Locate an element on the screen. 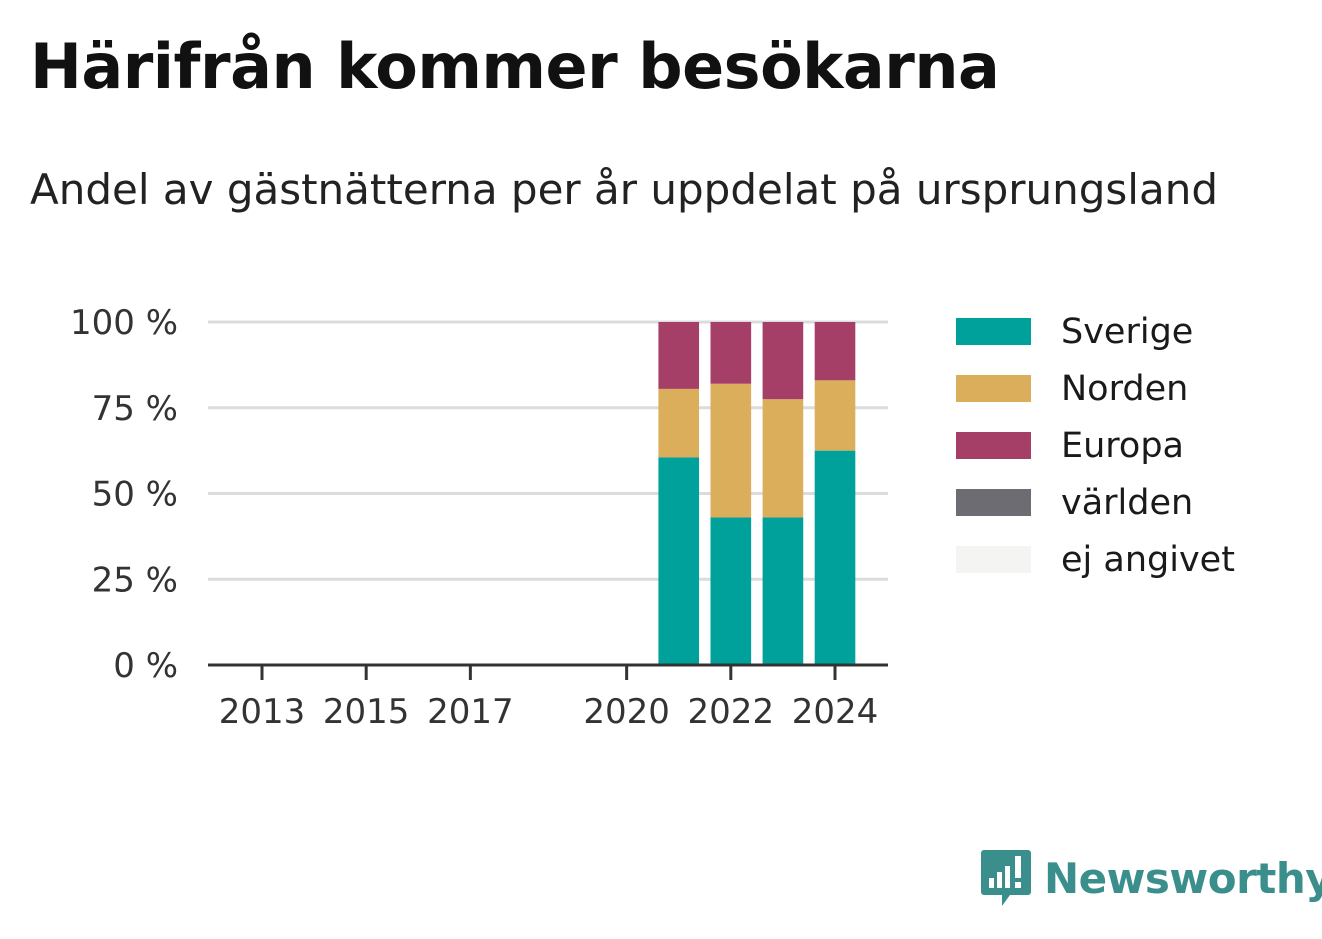 The image size is (1322, 939). y-tick-label: 25 % is located at coordinates (135, 580).